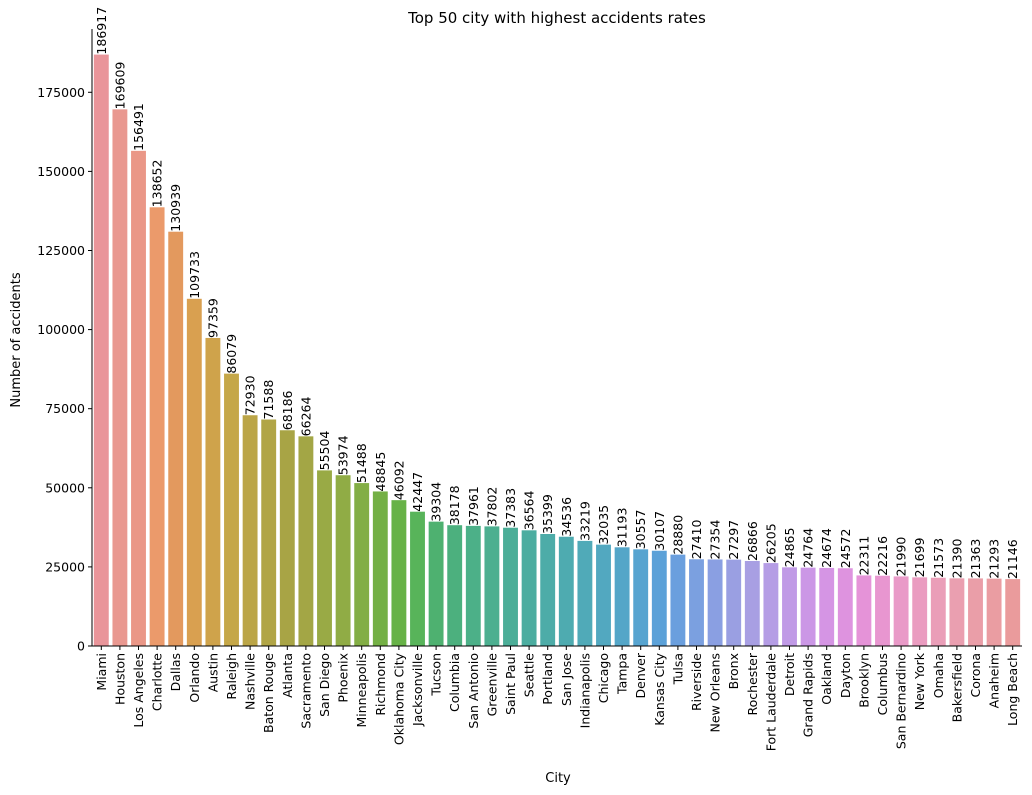 Image resolution: width=1032 pixels, height=795 pixels. I want to click on bar-value-label: 26205, so click(770, 543).